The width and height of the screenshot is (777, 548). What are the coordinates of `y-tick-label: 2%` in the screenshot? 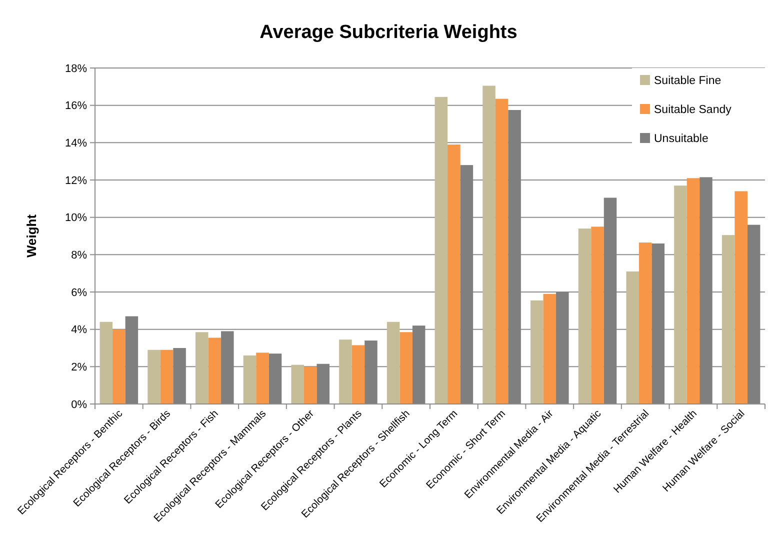 It's located at (79, 368).